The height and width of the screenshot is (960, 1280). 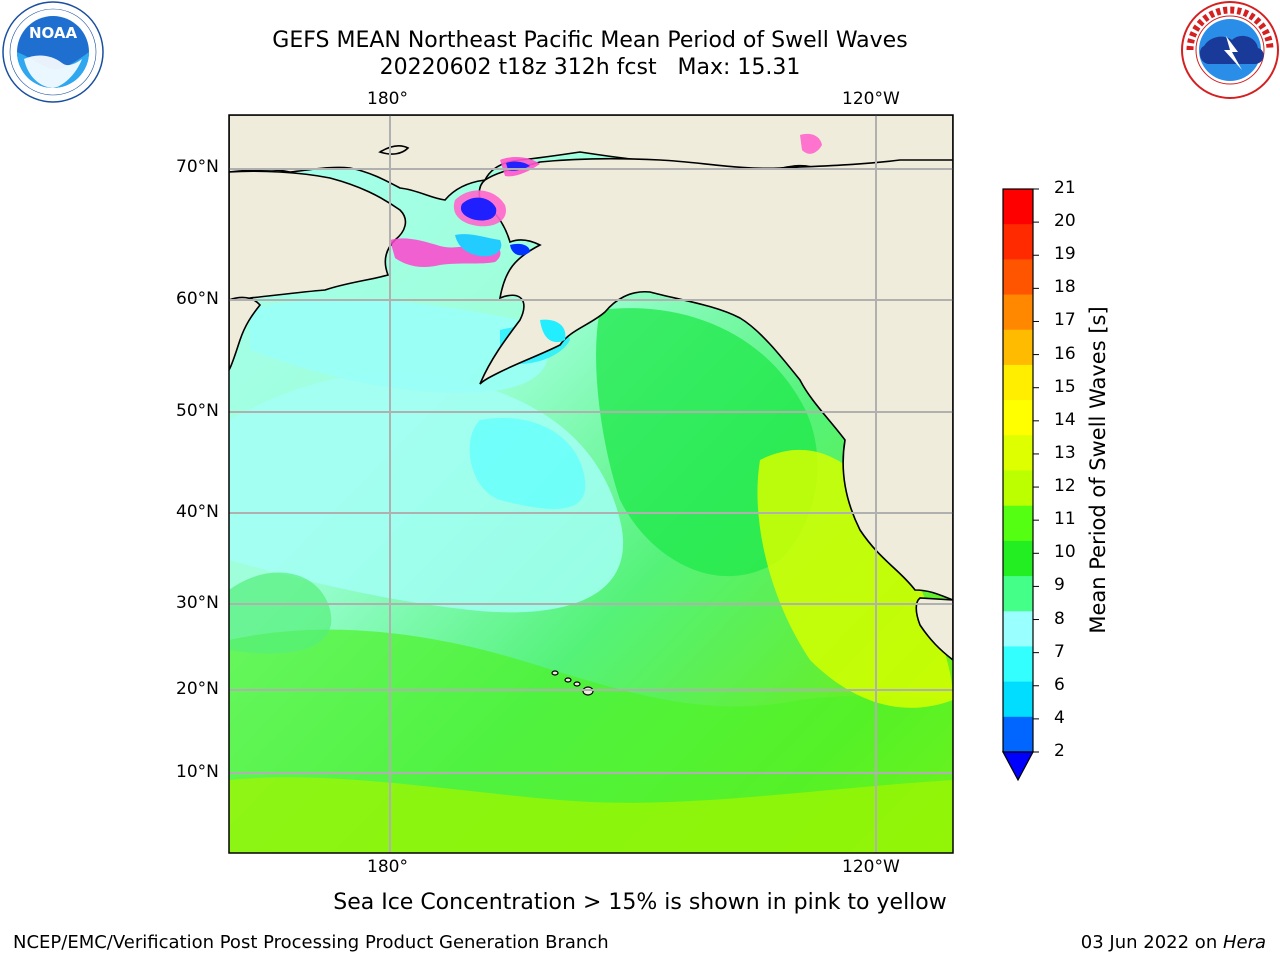 I want to click on colorbar, so click(x=1021, y=470).